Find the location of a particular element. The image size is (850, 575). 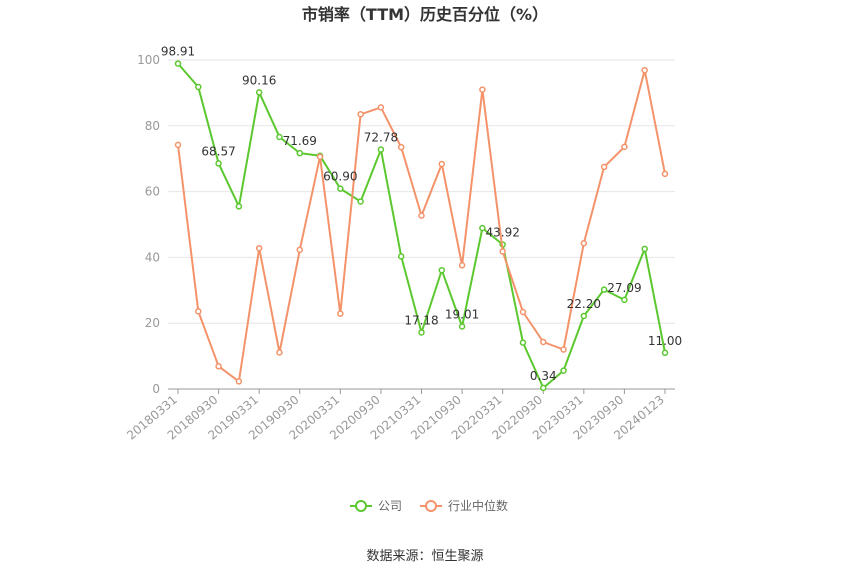

y-tick-label: 60 is located at coordinates (152, 192).